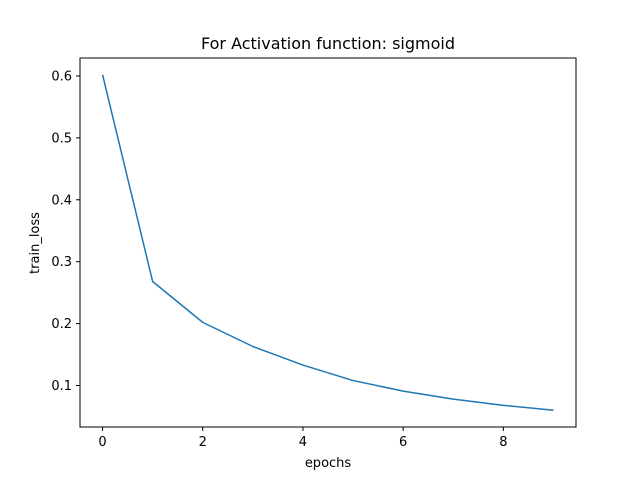  I want to click on y-tick-label: 0.4, so click(61, 200).